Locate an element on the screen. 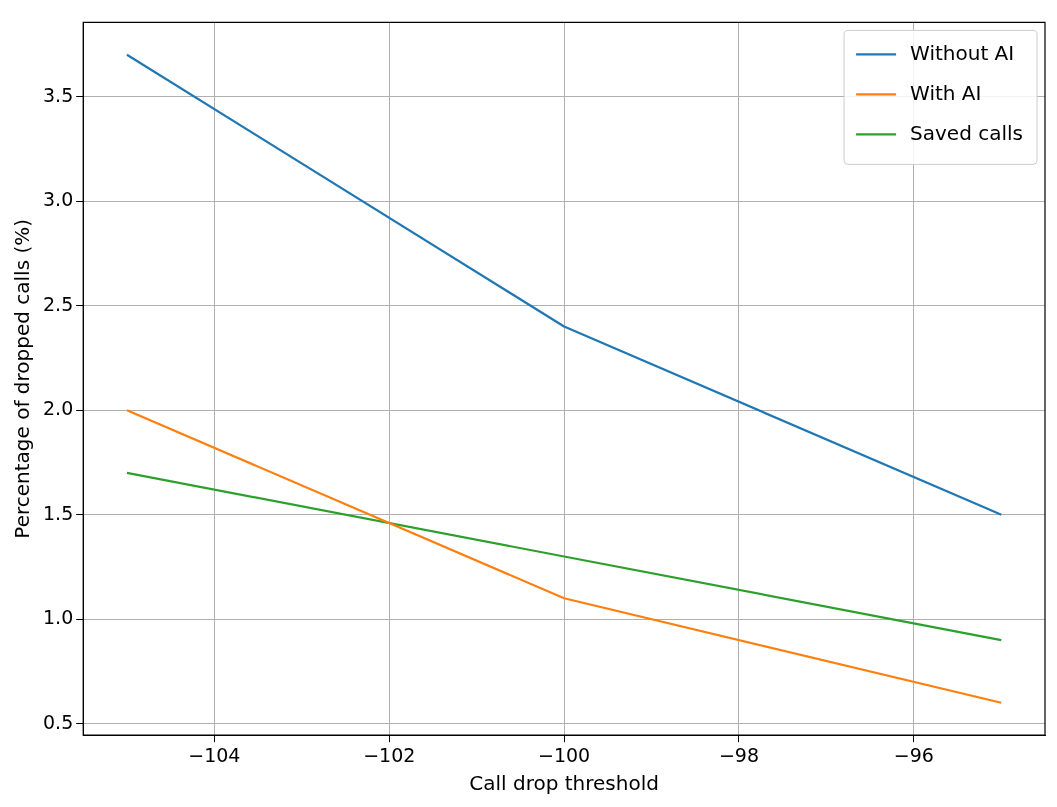 The width and height of the screenshot is (1057, 807). x-tick-label: −98 is located at coordinates (739, 754).